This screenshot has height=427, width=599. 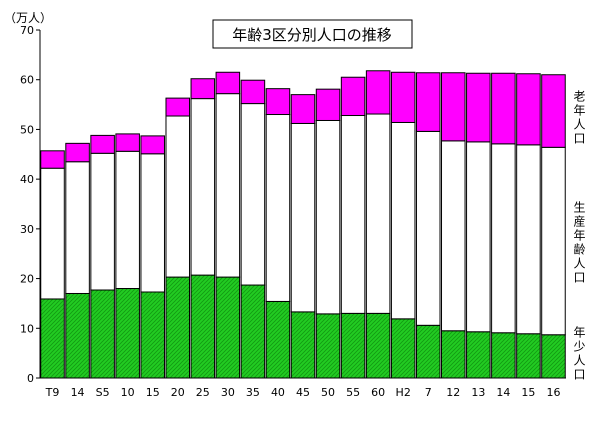 I want to click on x-tick-label-18: 14, so click(x=503, y=392).